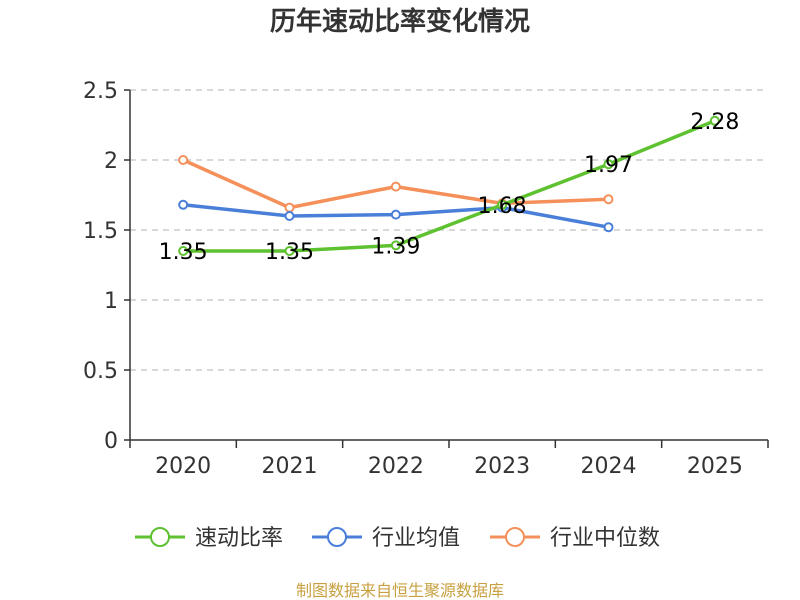 Image resolution: width=800 pixels, height=600 pixels. I want to click on data-source-note: 制图数据来自恒生聚源数据库, so click(400, 590).